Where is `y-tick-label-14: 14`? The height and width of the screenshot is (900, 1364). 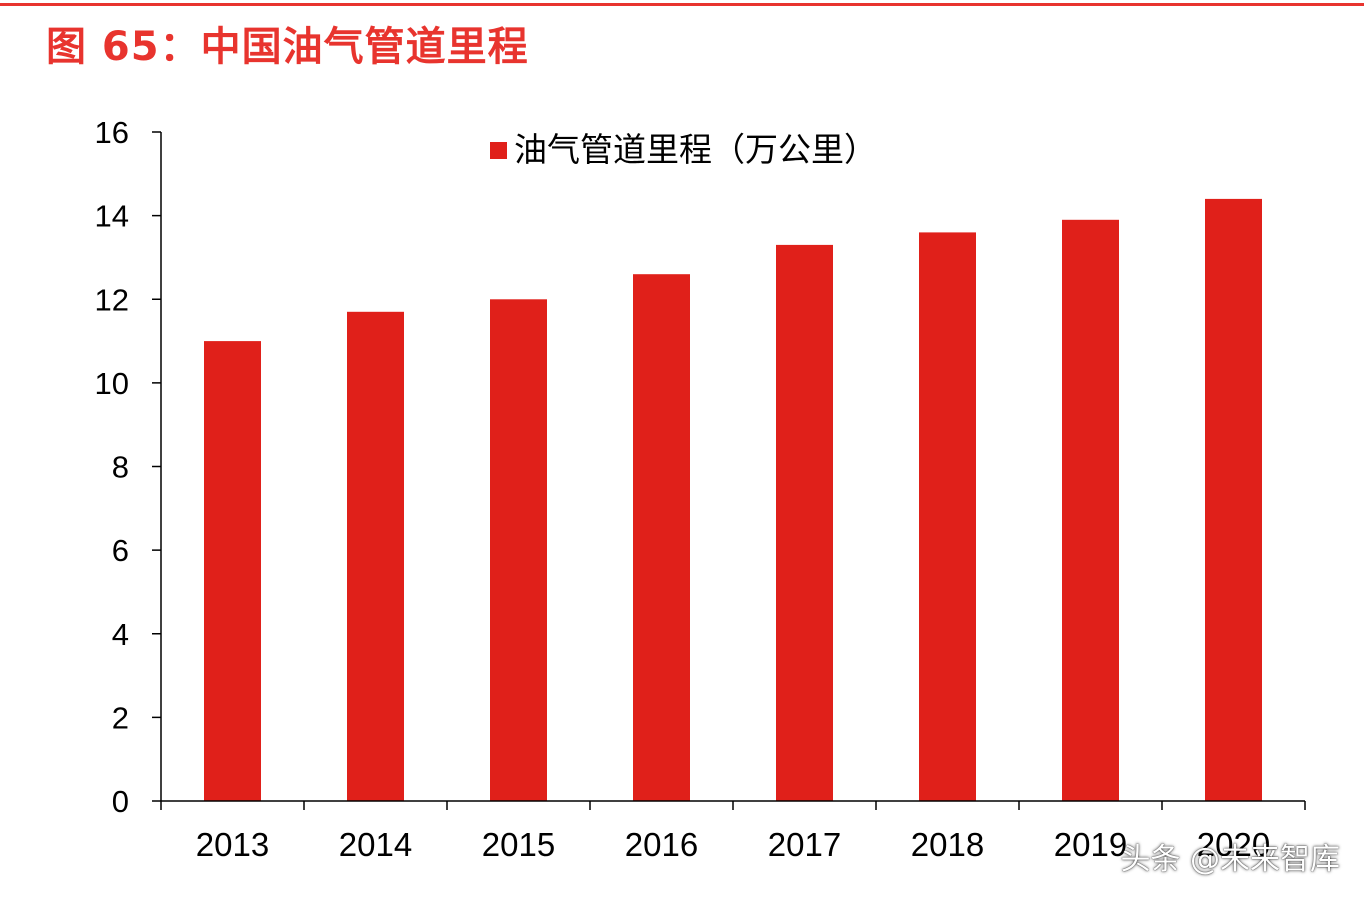
y-tick-label-14: 14 is located at coordinates (112, 216).